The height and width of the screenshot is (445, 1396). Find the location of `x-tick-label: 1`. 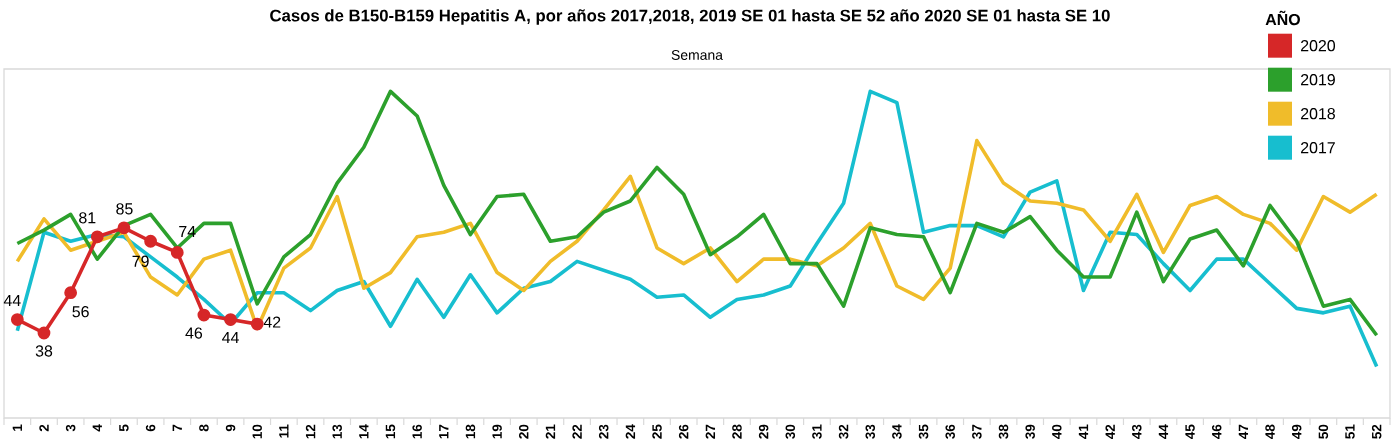

x-tick-label: 1 is located at coordinates (17, 427).